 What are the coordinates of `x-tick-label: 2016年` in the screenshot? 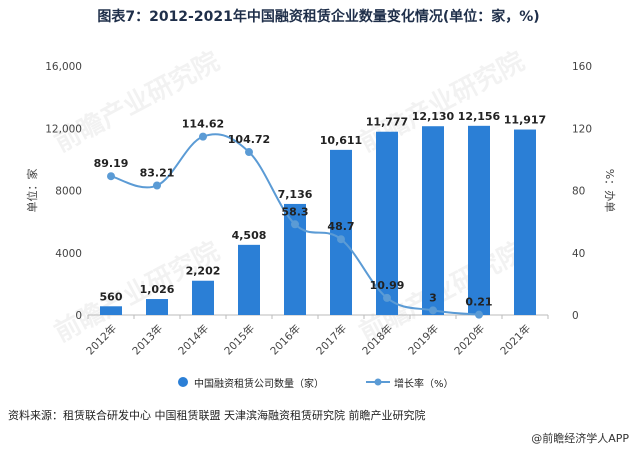 It's located at (286, 340).